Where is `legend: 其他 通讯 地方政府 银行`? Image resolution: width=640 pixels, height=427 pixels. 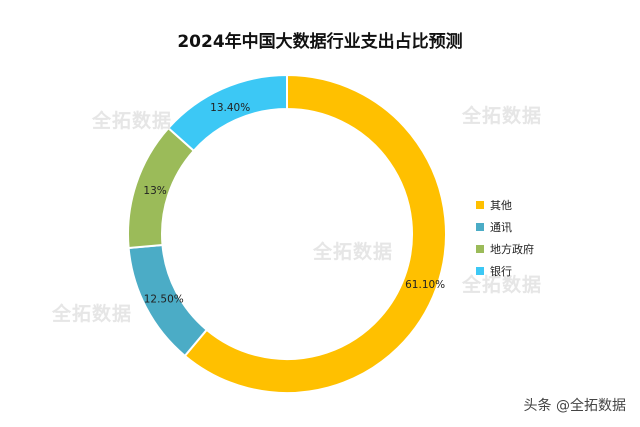 legend: 其他 通讯 地方政府 银行 is located at coordinates (505, 238).